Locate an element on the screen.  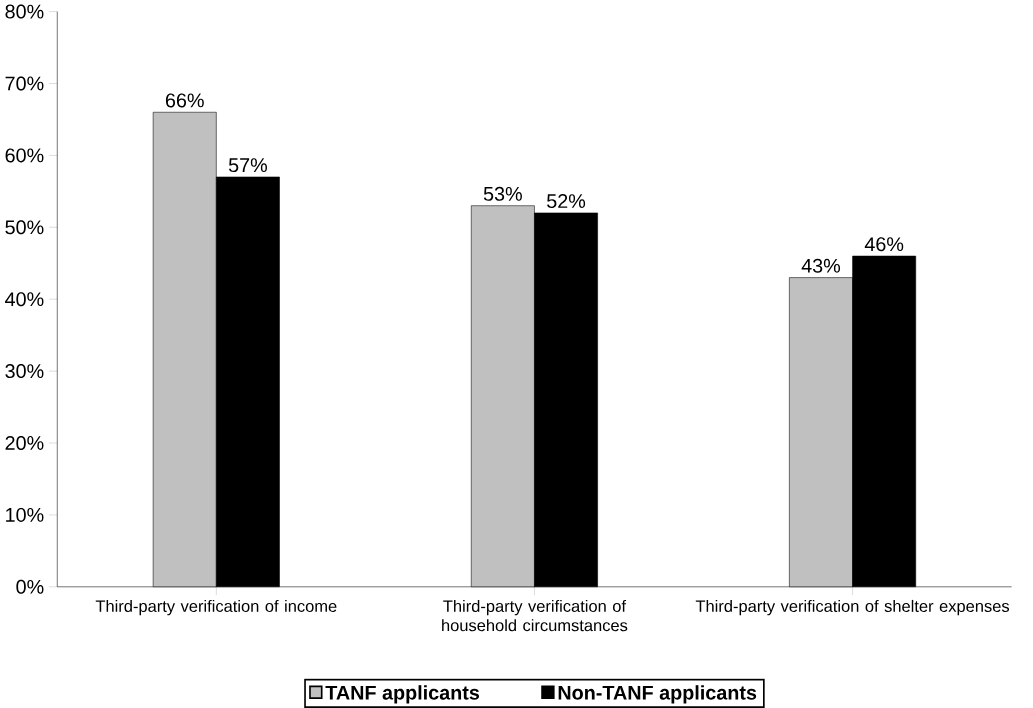
y-tick-label: 30% is located at coordinates (24, 371).